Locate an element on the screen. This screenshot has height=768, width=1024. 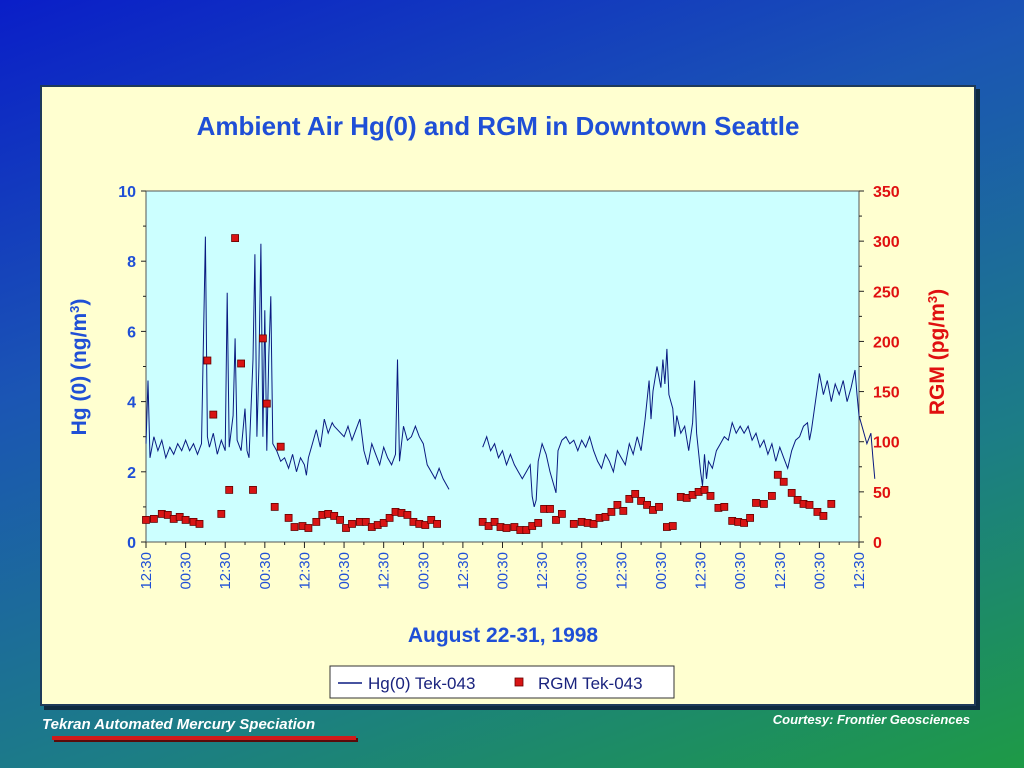
y-left-tick-label: 4 is located at coordinates (131, 403).